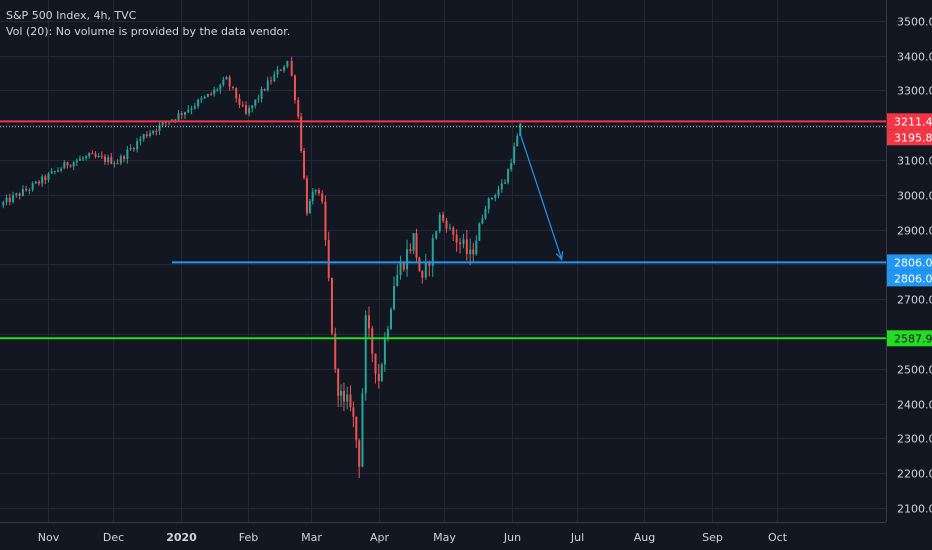  What do you see at coordinates (909, 338) in the screenshot?
I see `price-line-label-box` at bounding box center [909, 338].